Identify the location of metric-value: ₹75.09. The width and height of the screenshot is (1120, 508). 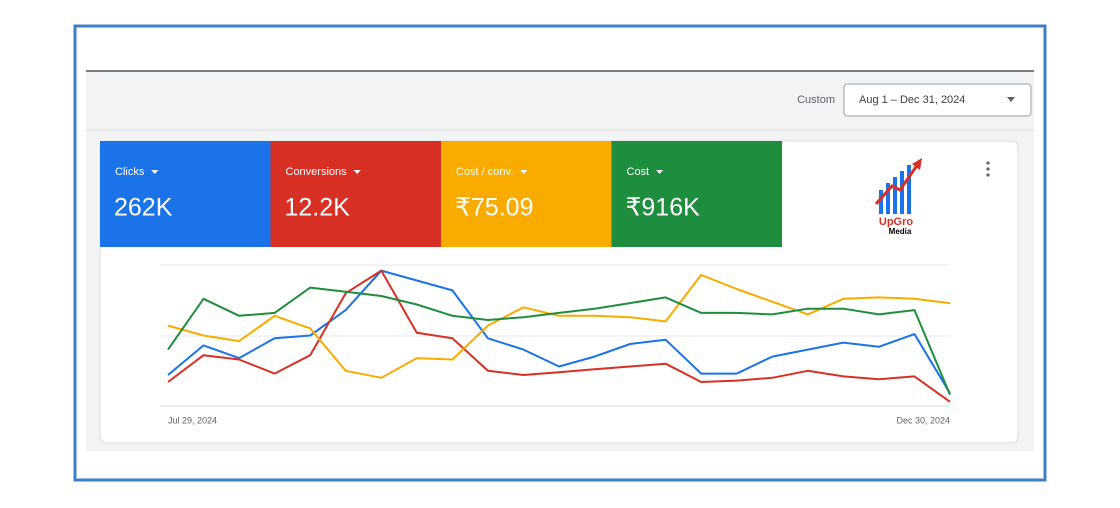
(494, 208).